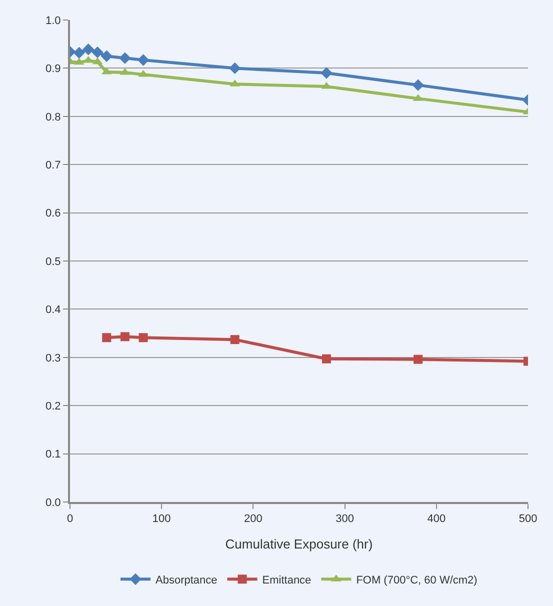  What do you see at coordinates (70, 519) in the screenshot?
I see `x-tick-label: 0` at bounding box center [70, 519].